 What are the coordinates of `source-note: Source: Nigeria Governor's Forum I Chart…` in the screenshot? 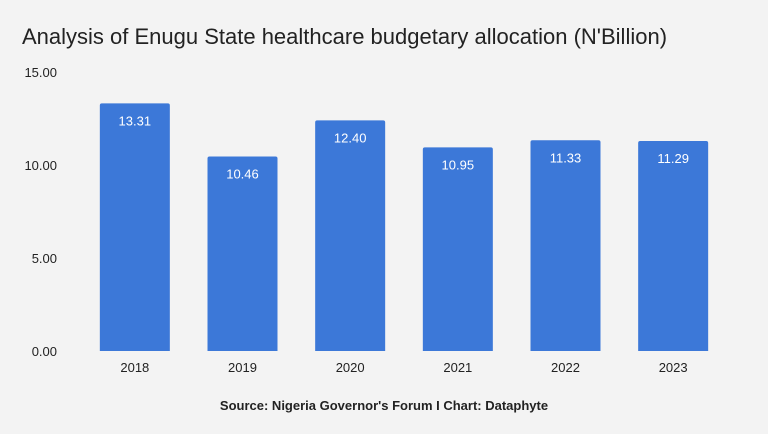 It's located at (384, 405).